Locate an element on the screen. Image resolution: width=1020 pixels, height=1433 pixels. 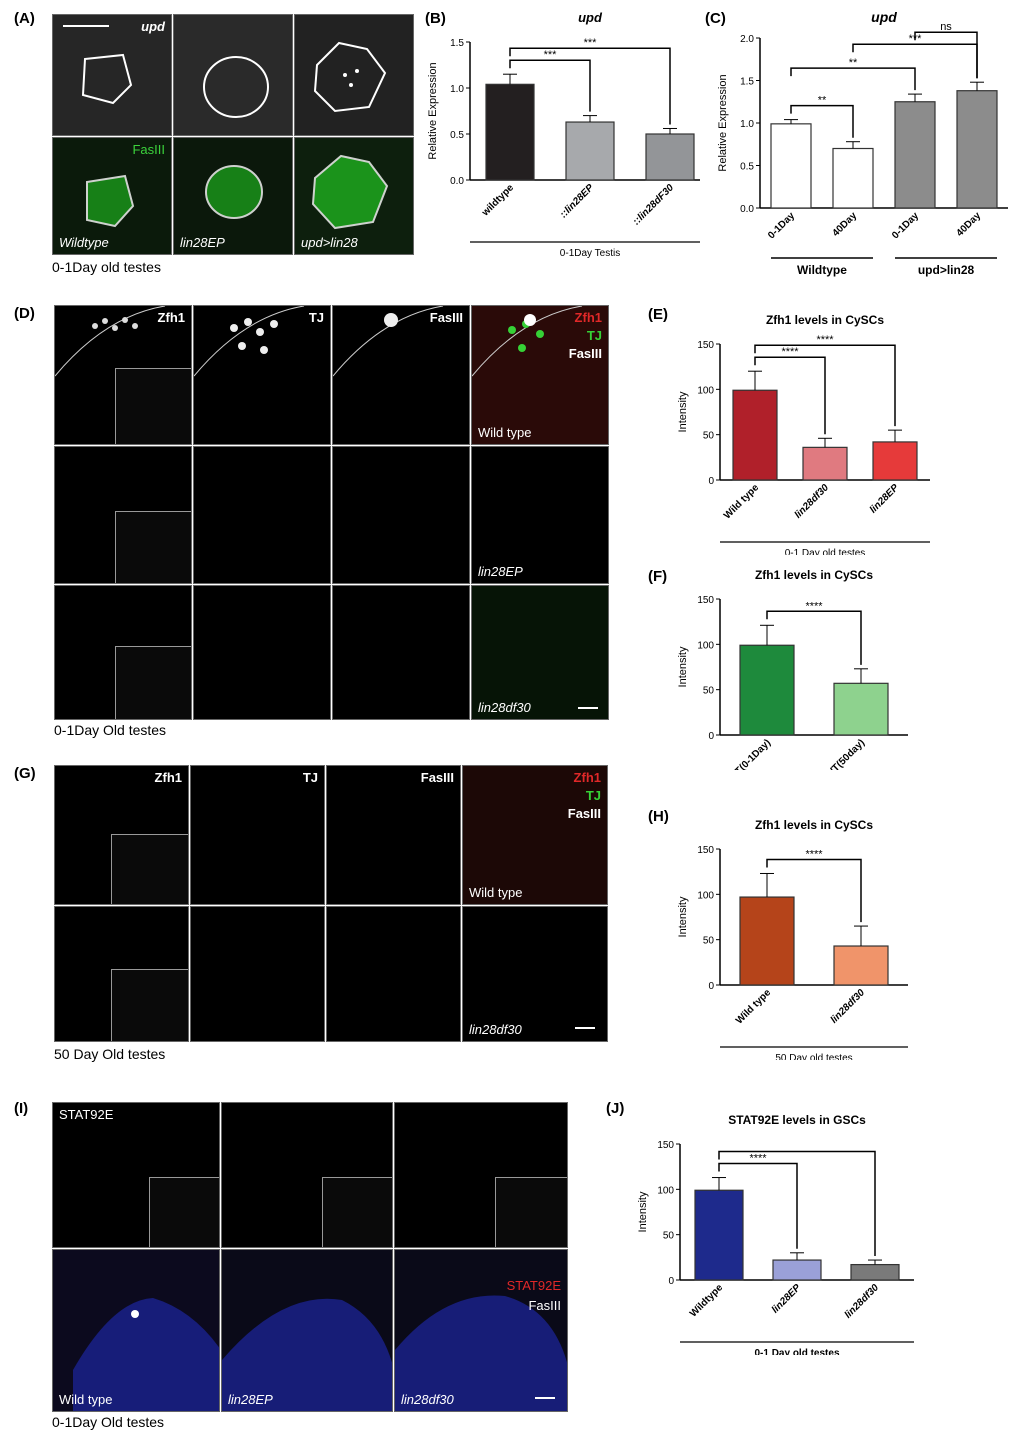
micrograph-merge-df-50d: lin28df30 is located at coordinates (535, 974).